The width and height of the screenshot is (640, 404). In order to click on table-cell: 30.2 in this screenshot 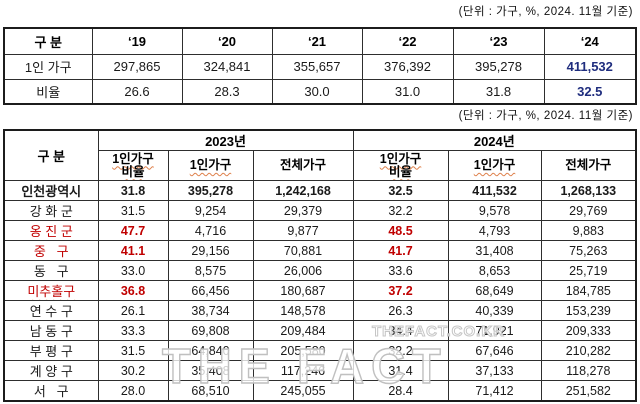, I will do `click(133, 370)`.